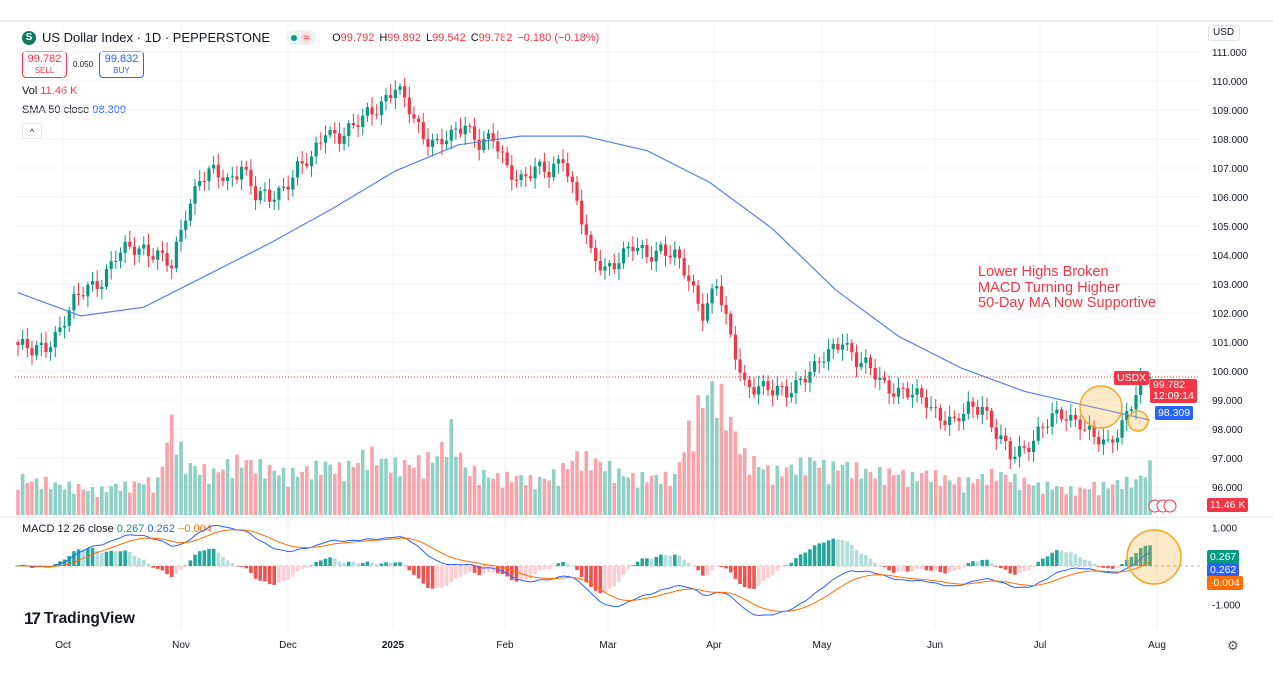  I want to click on volume-legend: Vol 11.46 K, so click(49, 91).